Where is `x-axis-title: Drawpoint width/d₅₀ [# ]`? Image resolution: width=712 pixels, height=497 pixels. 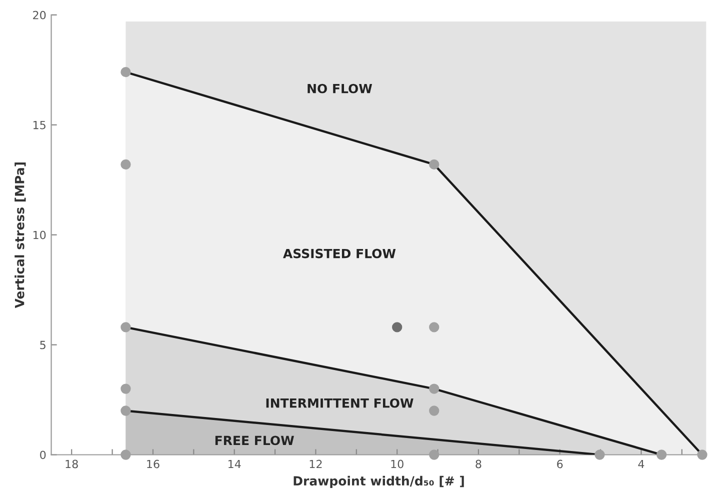
x-axis-title: Drawpoint width/d₅₀ [# ] is located at coordinates (379, 482).